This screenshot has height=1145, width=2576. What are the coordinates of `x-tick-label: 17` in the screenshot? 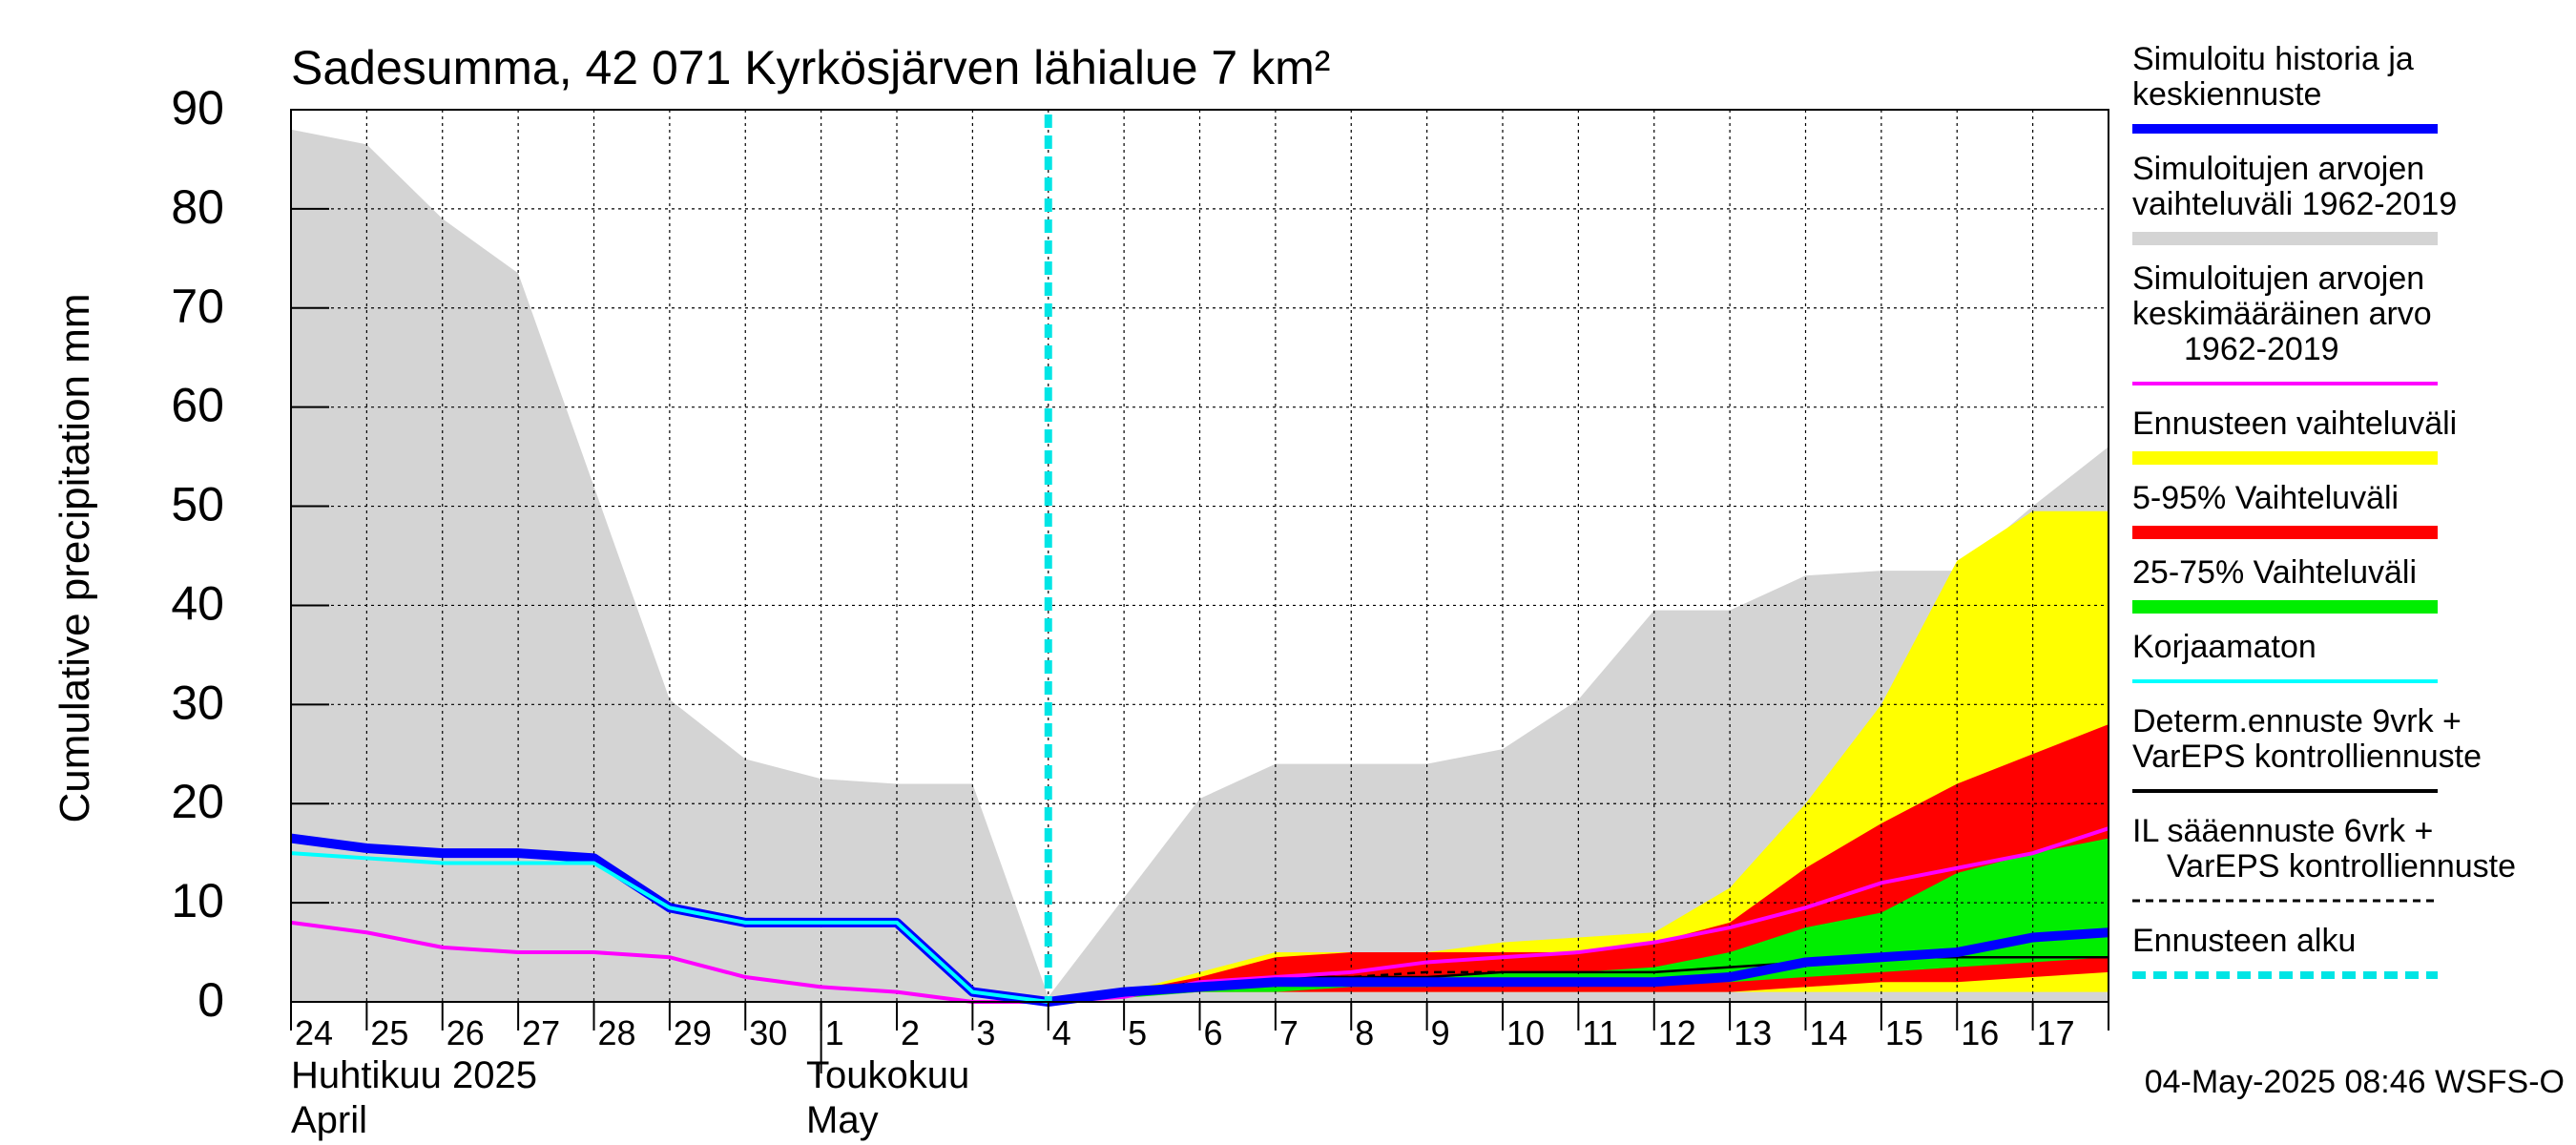 It's located at (2056, 1032).